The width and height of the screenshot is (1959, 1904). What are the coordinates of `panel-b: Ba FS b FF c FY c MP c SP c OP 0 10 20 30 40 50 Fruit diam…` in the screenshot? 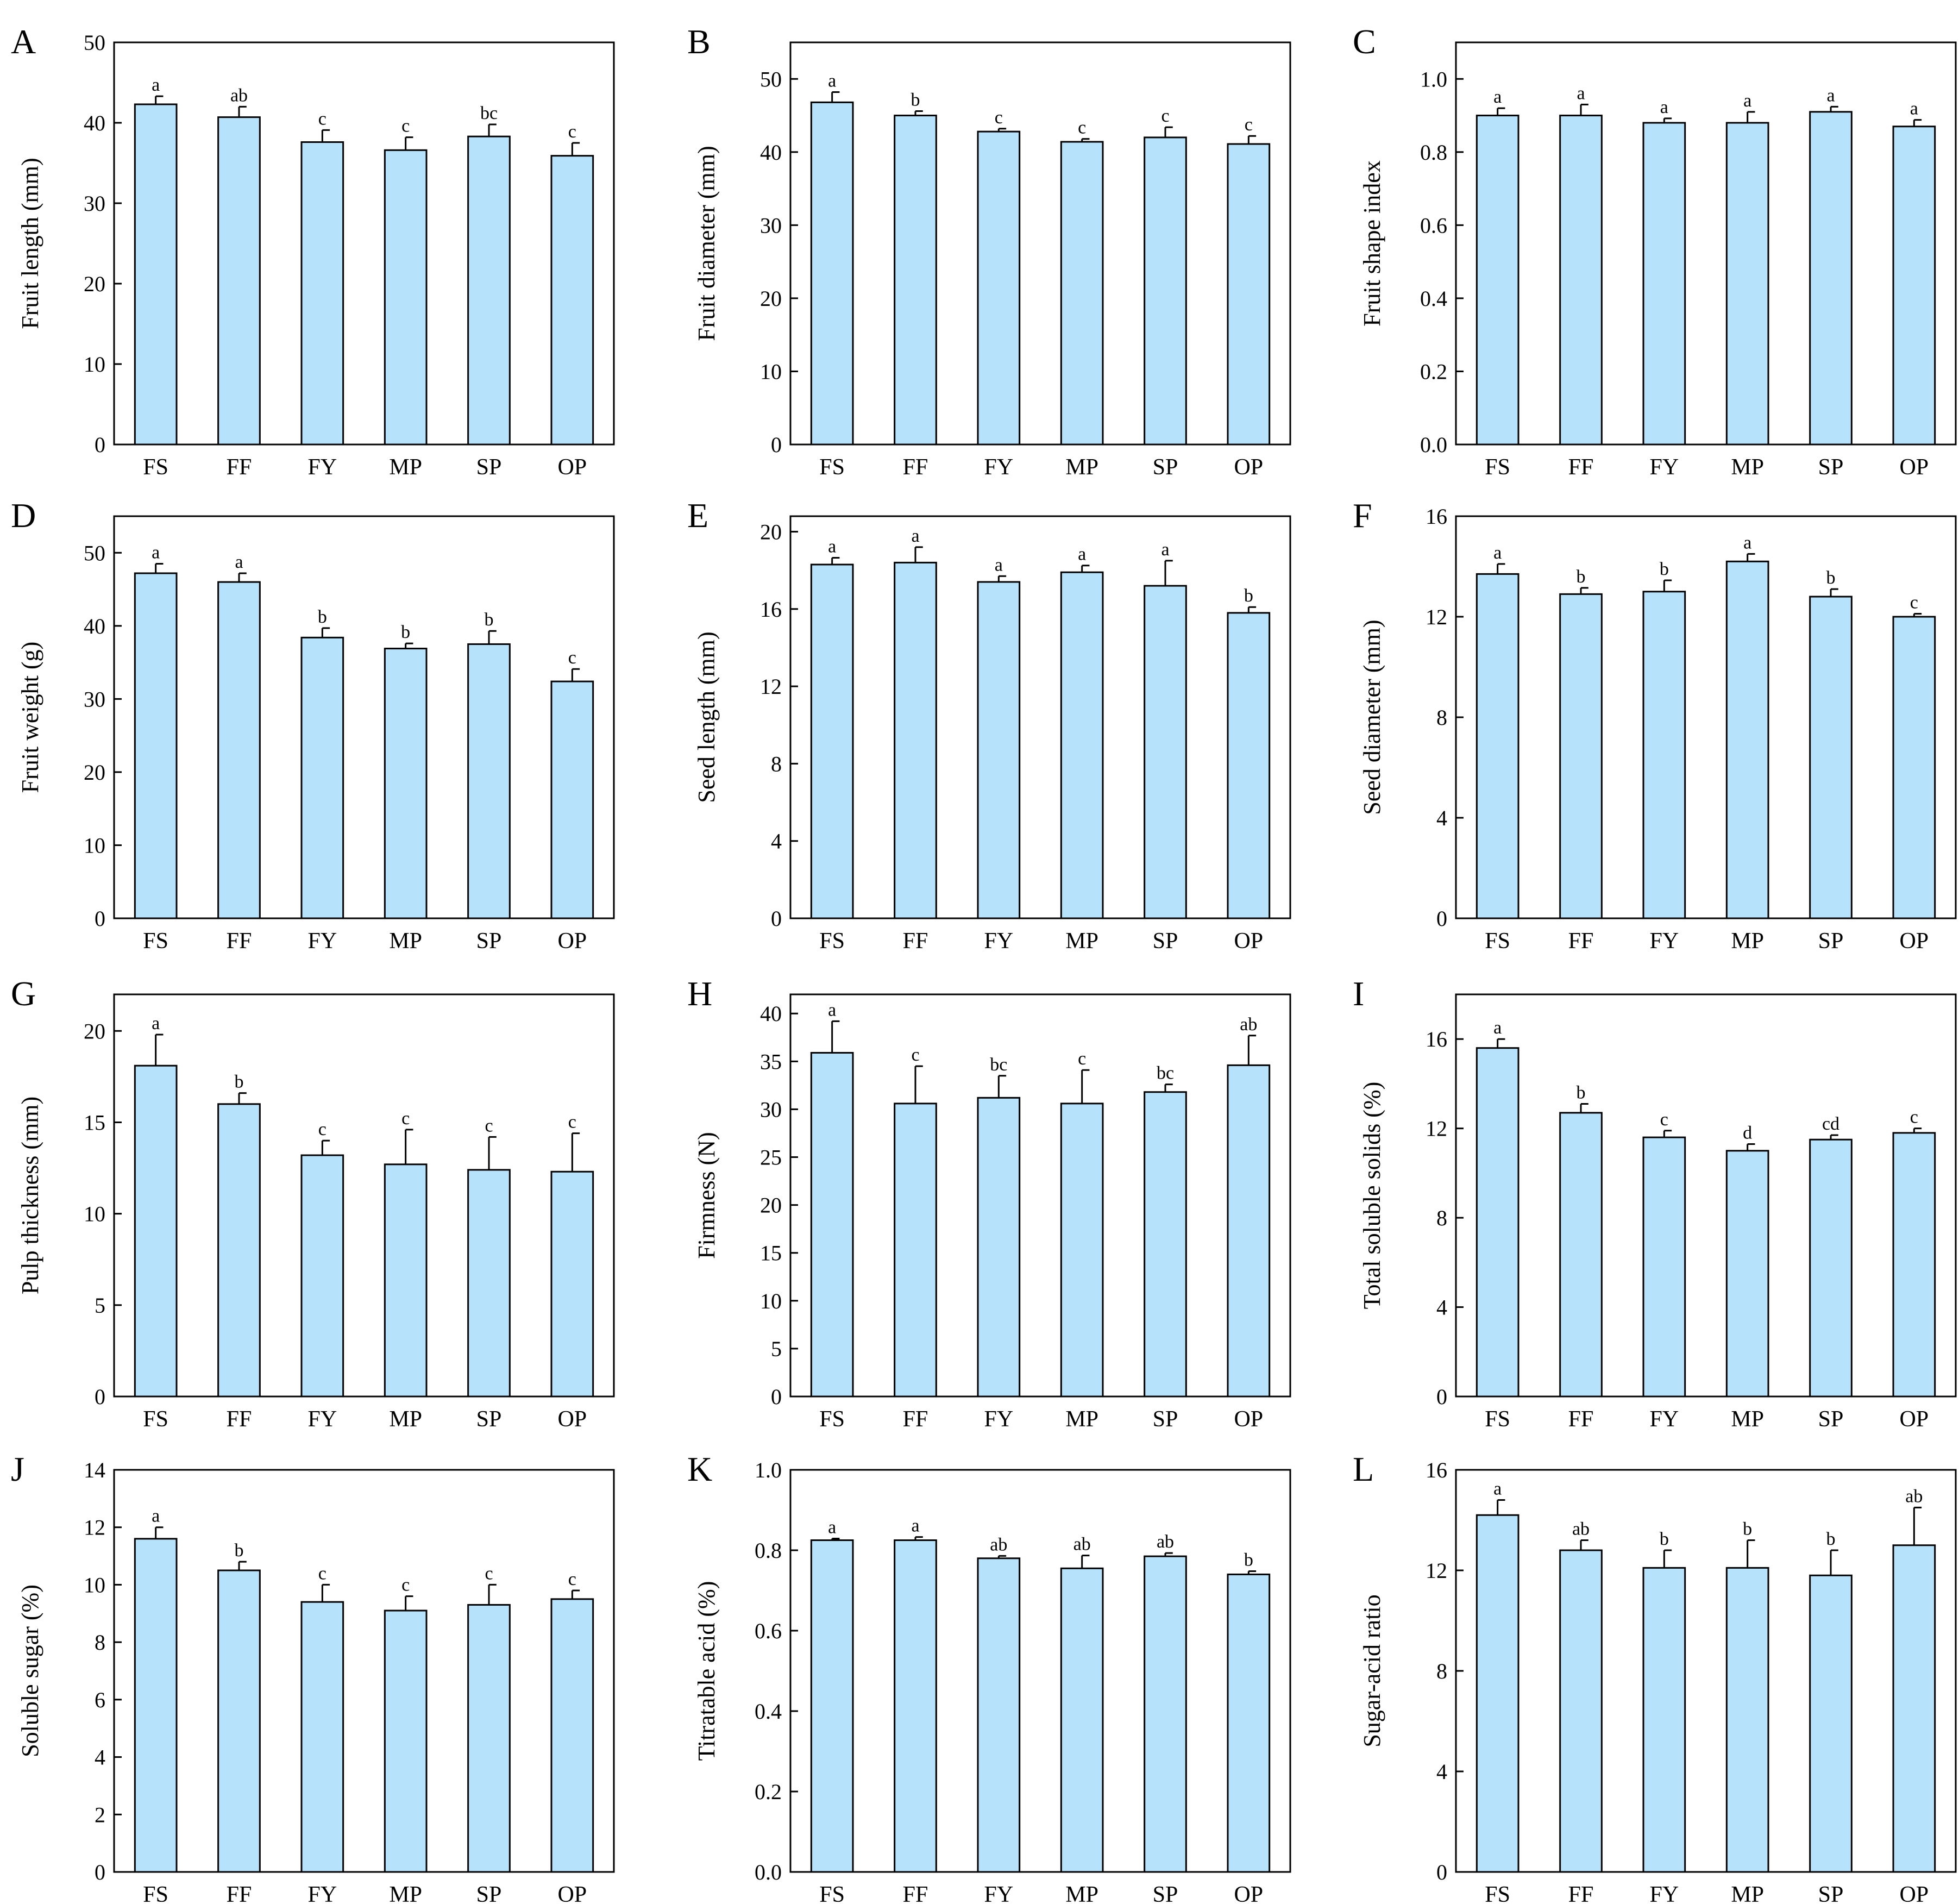 It's located at (989, 251).